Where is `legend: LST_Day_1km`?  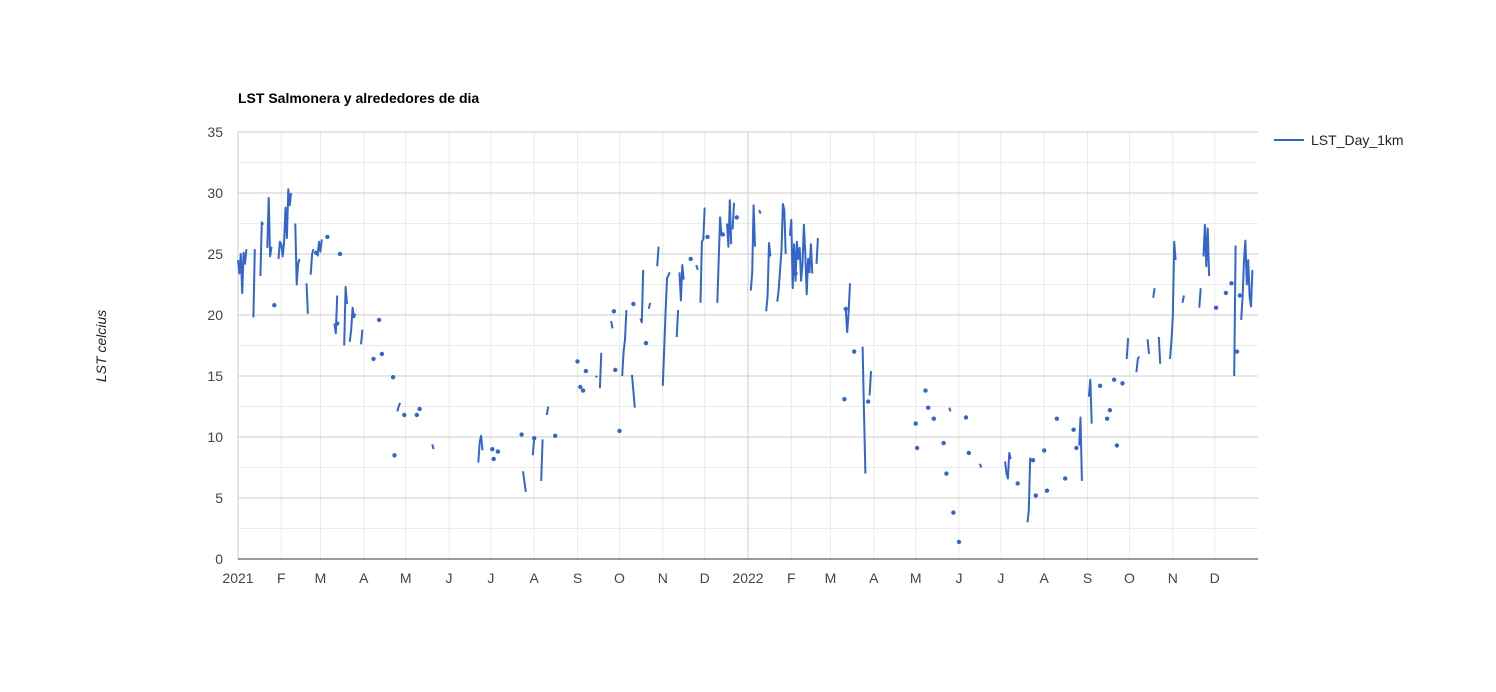
legend: LST_Day_1km is located at coordinates (1339, 140).